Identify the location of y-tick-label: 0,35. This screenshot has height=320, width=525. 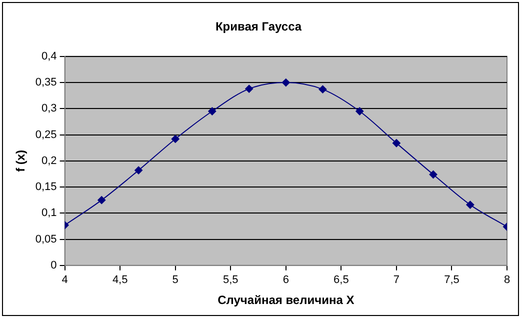
(46, 82).